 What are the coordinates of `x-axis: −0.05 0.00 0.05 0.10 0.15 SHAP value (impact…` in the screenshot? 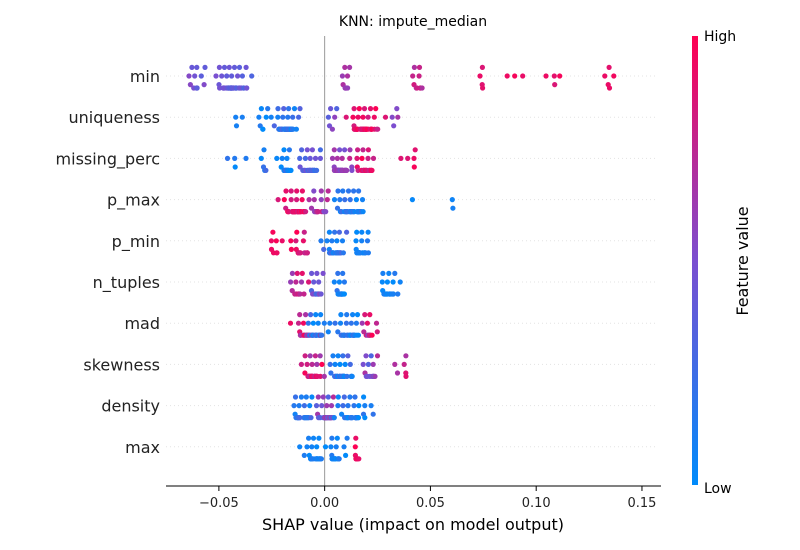 It's located at (413, 509).